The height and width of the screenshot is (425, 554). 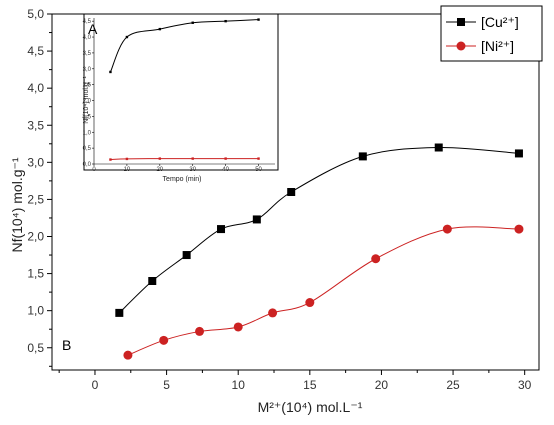 I want to click on legend-marker-ni, so click(x=461, y=46).